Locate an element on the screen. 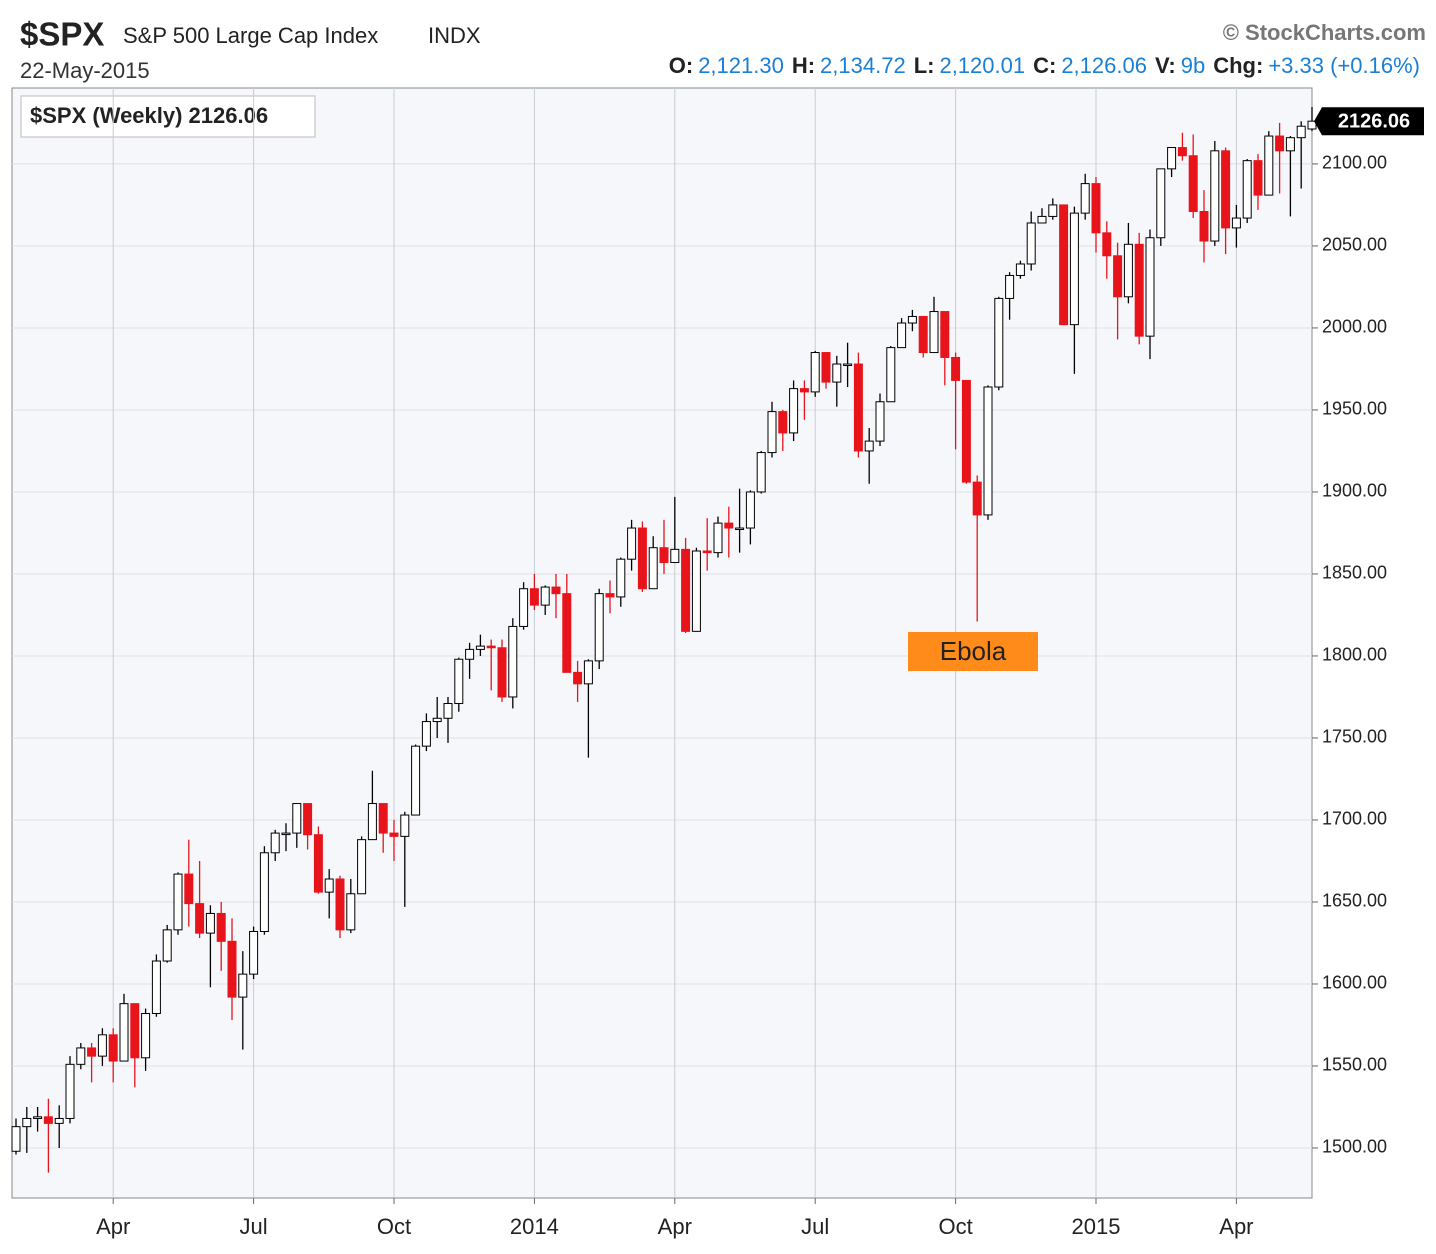 Image resolution: width=1436 pixels, height=1254 pixels. y-tick-label: 1800.00 is located at coordinates (1354, 655).